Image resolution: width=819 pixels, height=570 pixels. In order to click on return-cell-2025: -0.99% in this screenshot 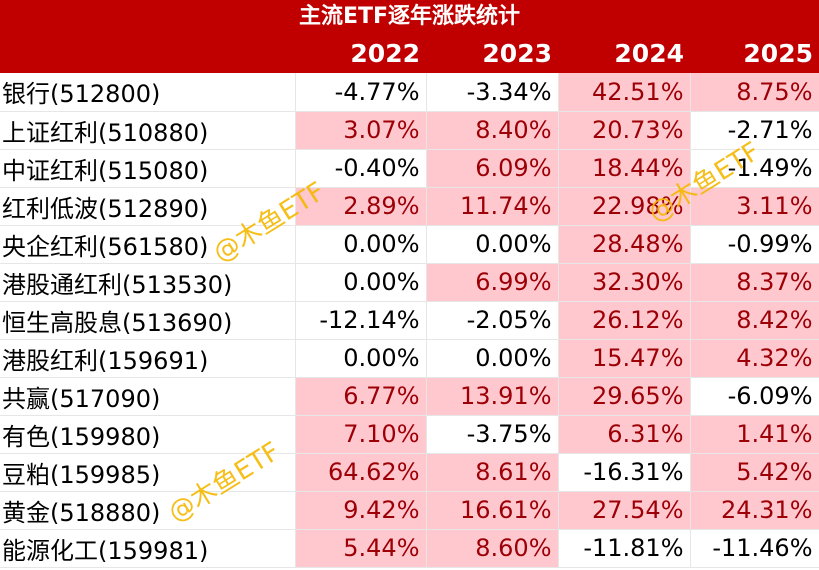, I will do `click(754, 244)`.